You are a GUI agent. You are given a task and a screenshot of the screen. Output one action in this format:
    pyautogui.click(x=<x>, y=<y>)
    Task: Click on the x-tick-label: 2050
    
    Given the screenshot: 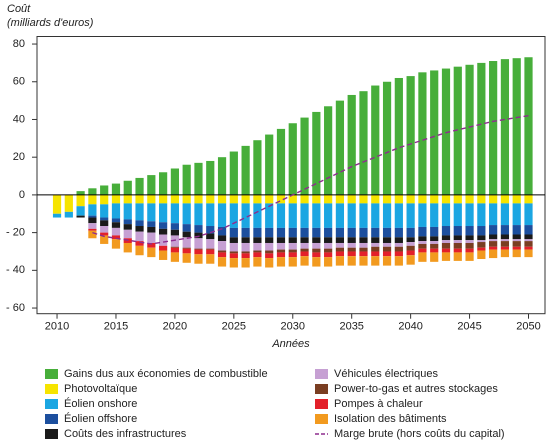 What is the action you would take?
    pyautogui.click(x=528, y=327)
    